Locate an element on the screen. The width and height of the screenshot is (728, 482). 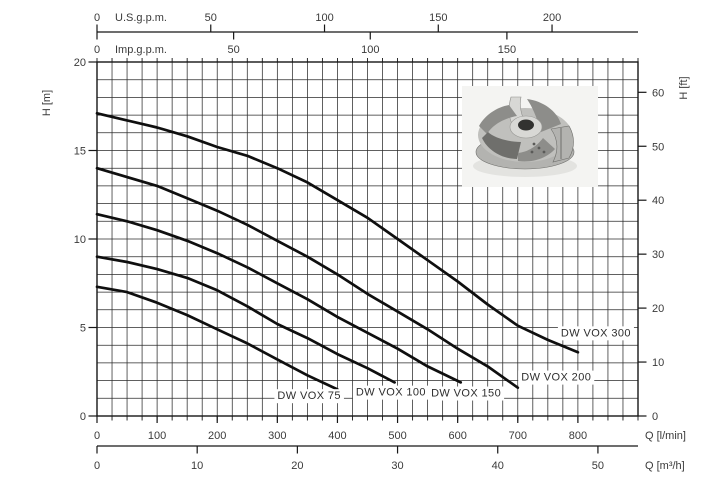
h-m-axis: 0 5 10 15 20 H [m] is located at coordinates (69, 240).